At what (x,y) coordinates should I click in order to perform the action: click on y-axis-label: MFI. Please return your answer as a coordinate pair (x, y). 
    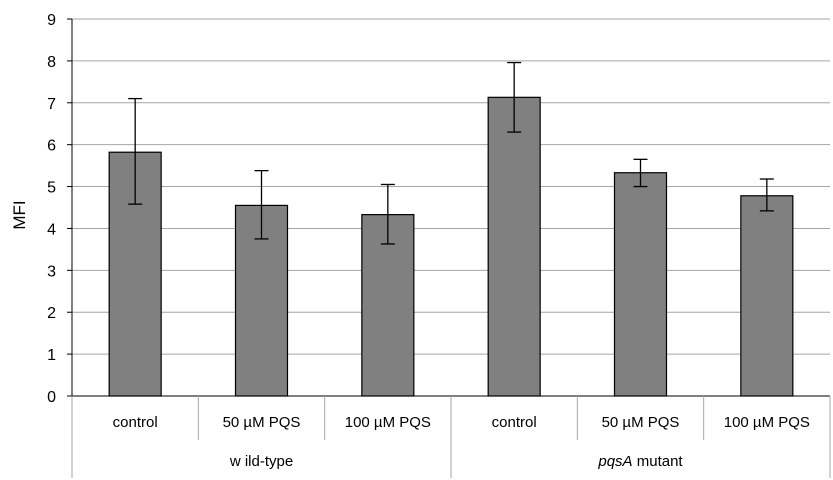
    Looking at the image, I should click on (19, 214).